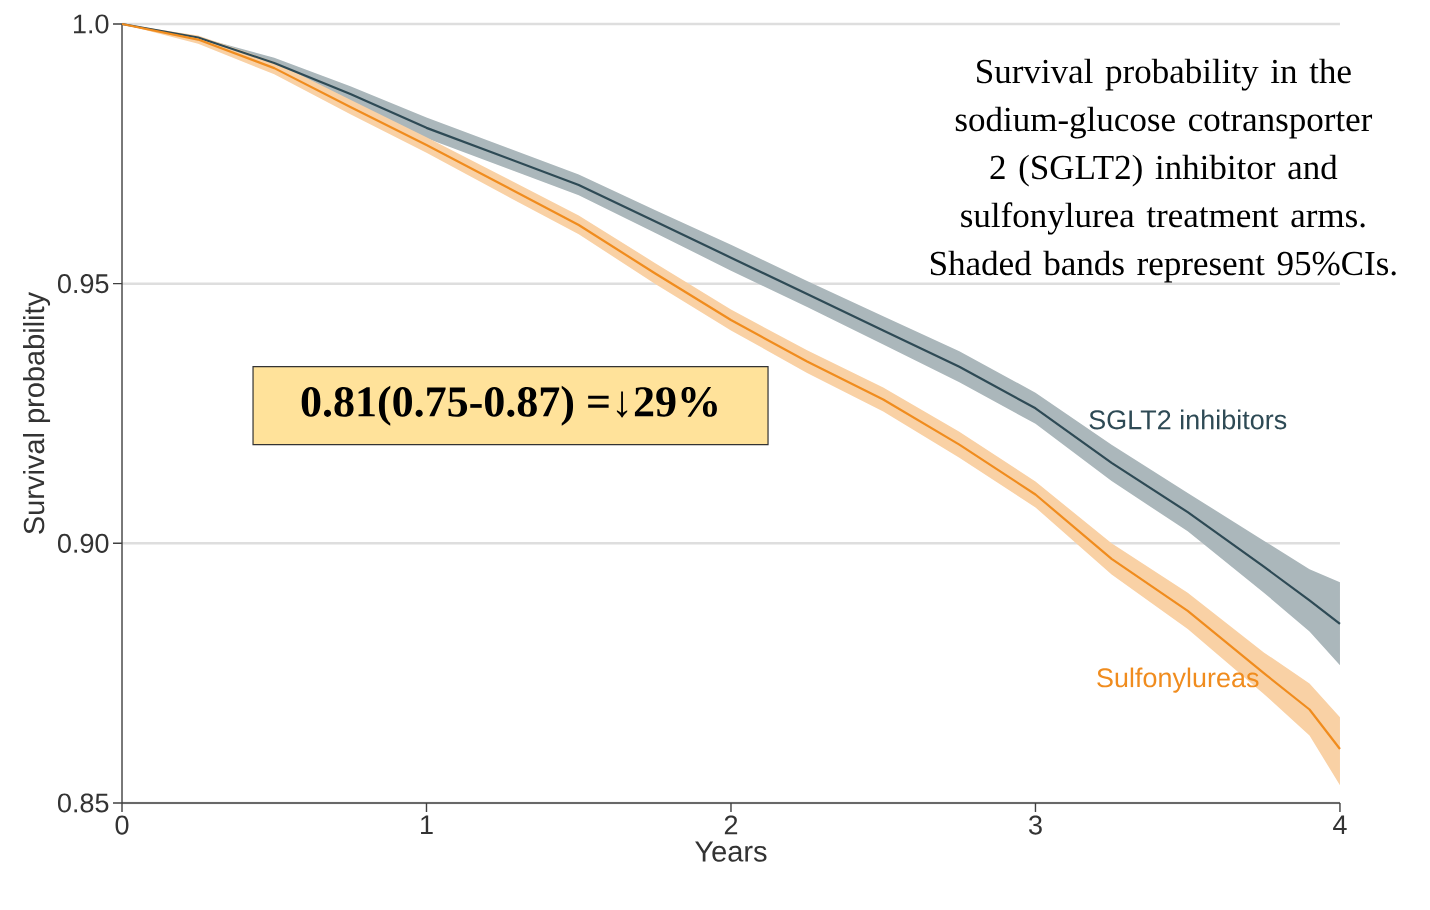 Image resolution: width=1430 pixels, height=910 pixels. What do you see at coordinates (509, 405) in the screenshot?
I see `annotation: 0.81(0.75-0.87) =↓29%` at bounding box center [509, 405].